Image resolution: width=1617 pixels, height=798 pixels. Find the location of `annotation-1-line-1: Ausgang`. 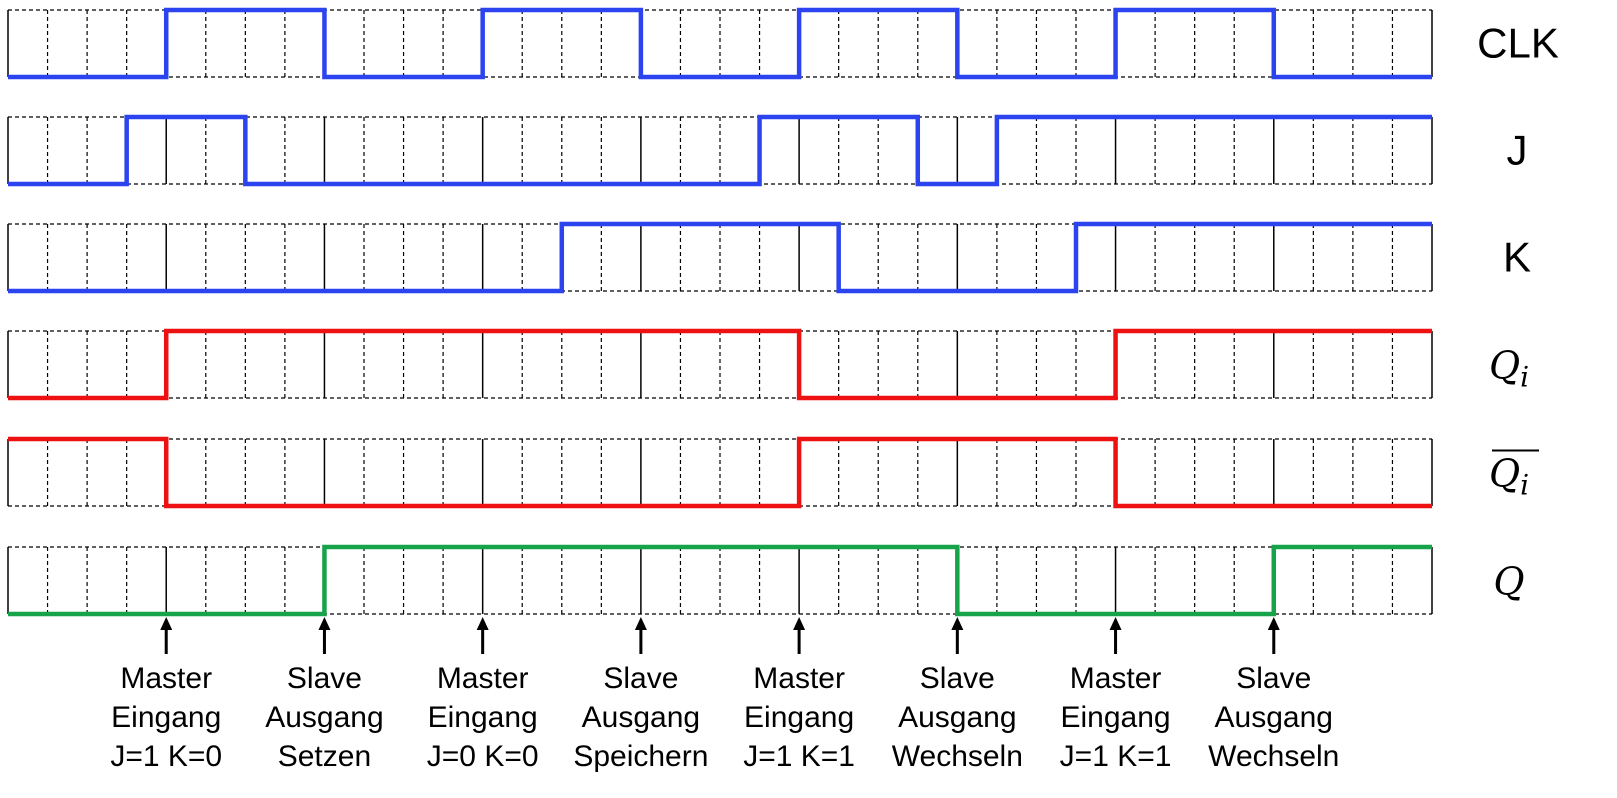

annotation-1-line-1: Ausgang is located at coordinates (324, 717).